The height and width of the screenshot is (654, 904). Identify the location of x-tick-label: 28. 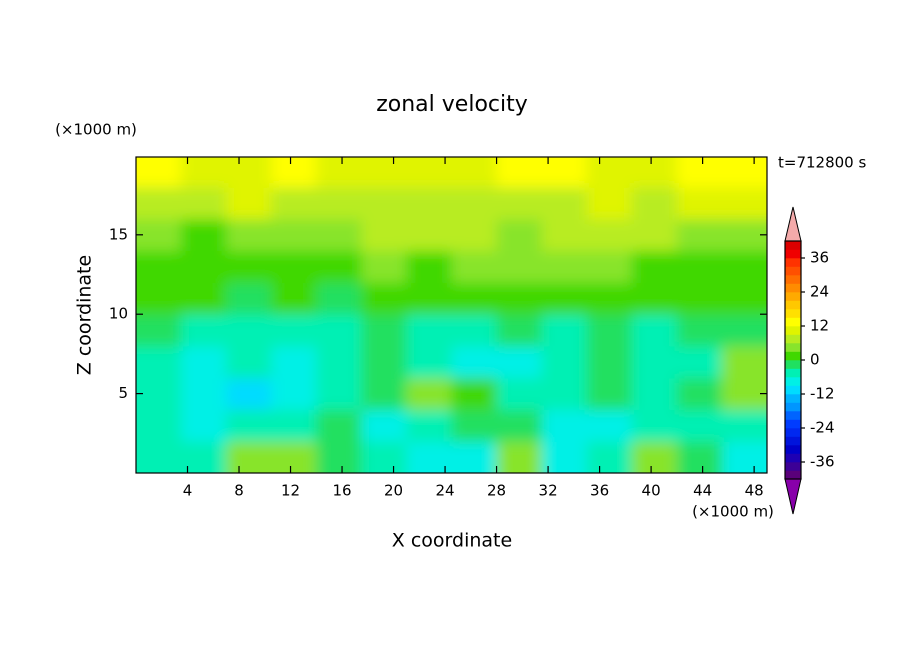
(496, 491).